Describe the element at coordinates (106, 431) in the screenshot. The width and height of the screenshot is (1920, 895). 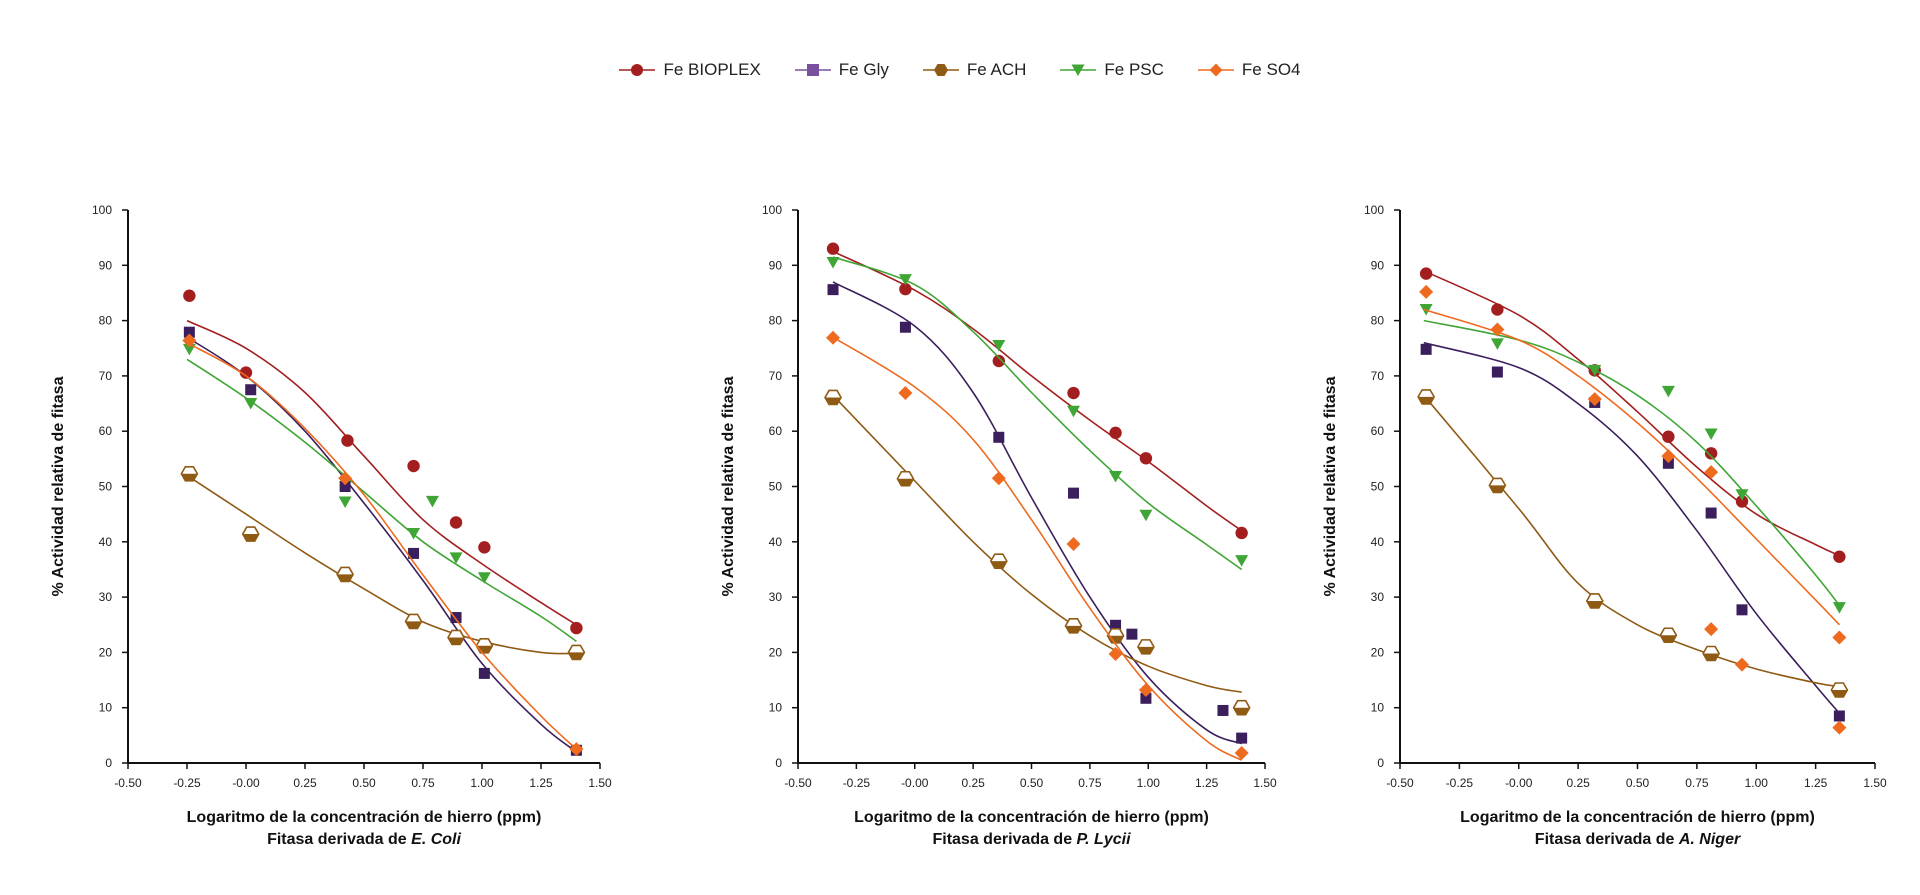
I see `y-tick-label: 60` at that location.